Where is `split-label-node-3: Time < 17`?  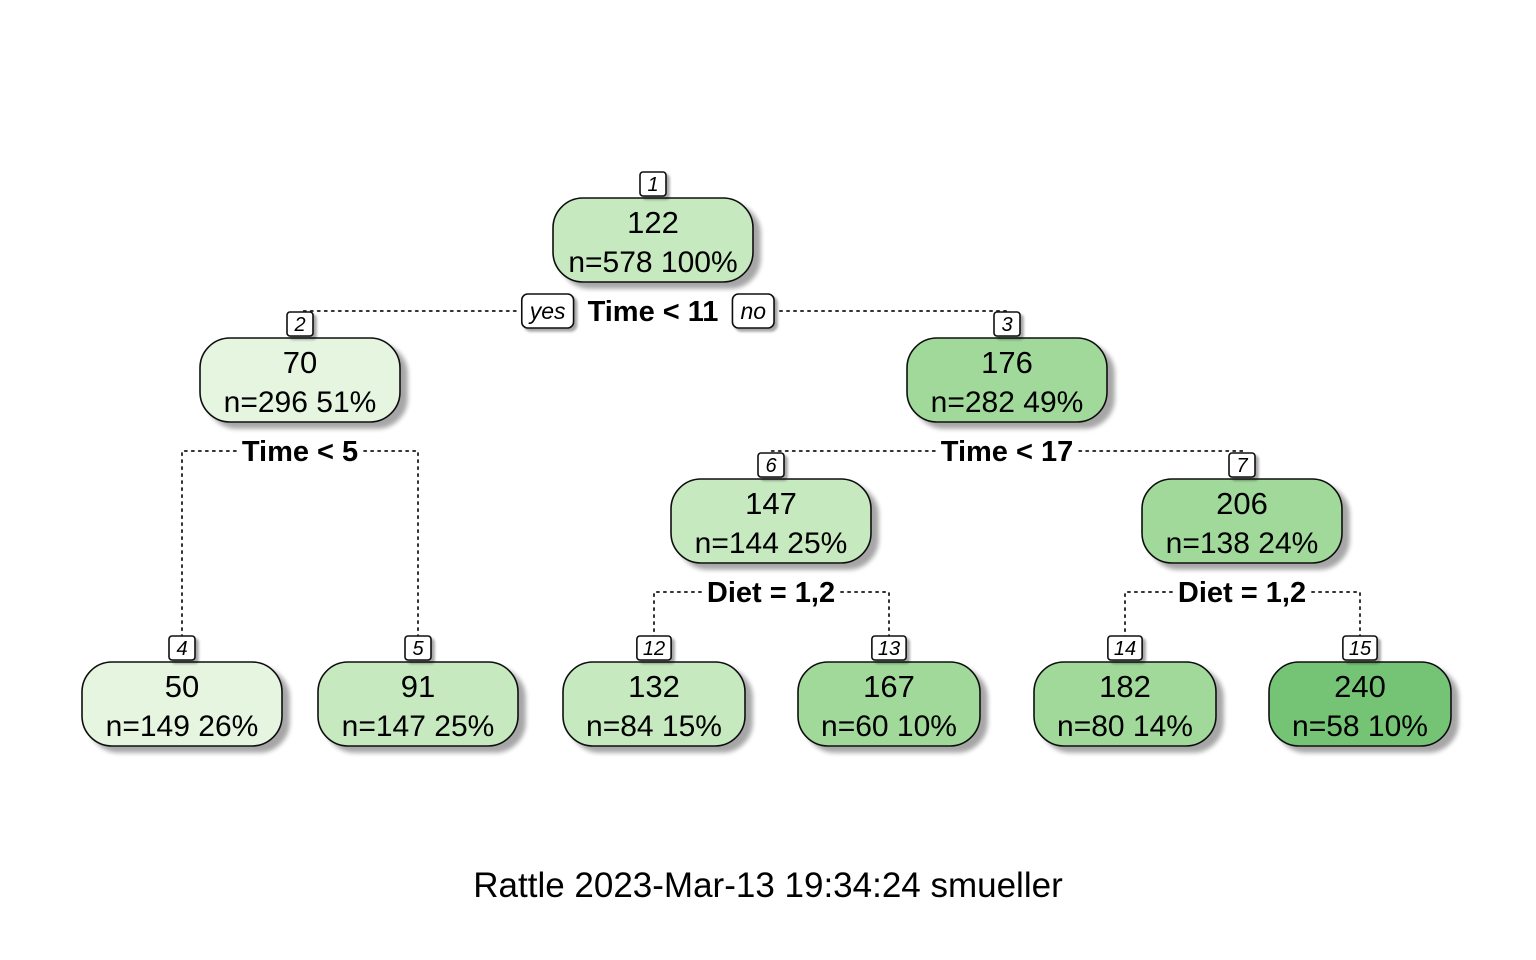 split-label-node-3: Time < 17 is located at coordinates (1007, 452).